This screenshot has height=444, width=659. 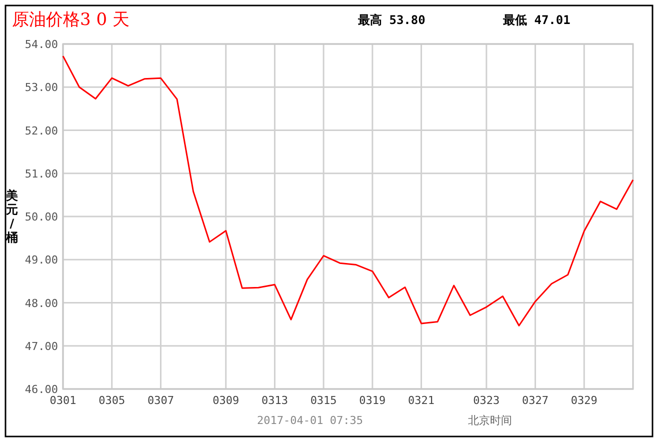 What do you see at coordinates (323, 400) in the screenshot?
I see `x-tick-label: 0315` at bounding box center [323, 400].